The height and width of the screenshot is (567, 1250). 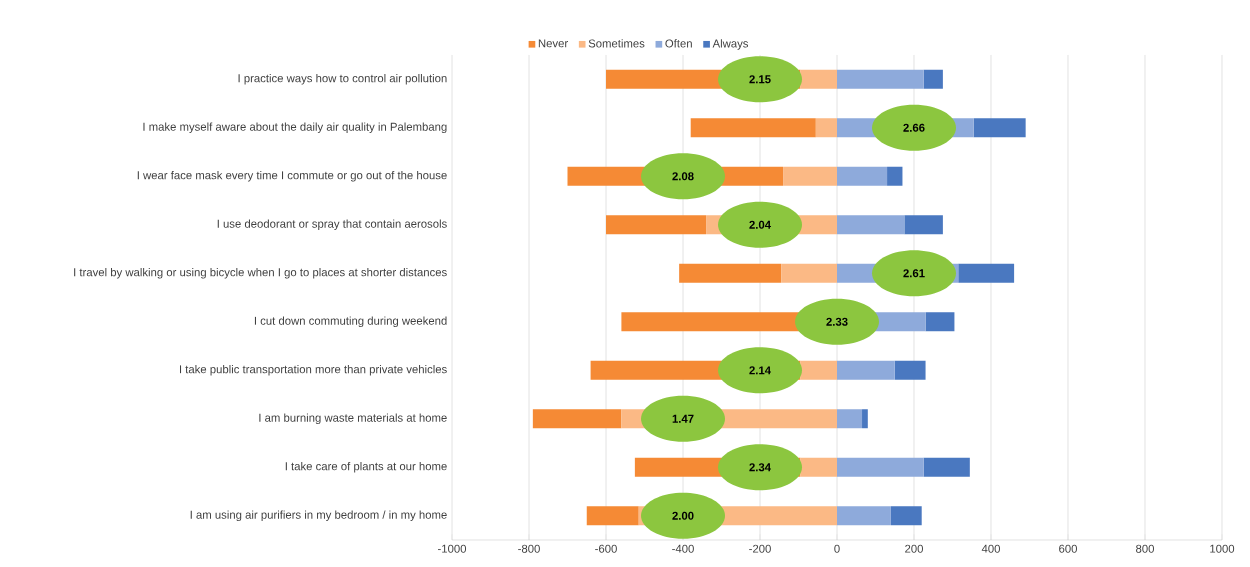 What do you see at coordinates (683, 176) in the screenshot?
I see `annotation: 2.08` at bounding box center [683, 176].